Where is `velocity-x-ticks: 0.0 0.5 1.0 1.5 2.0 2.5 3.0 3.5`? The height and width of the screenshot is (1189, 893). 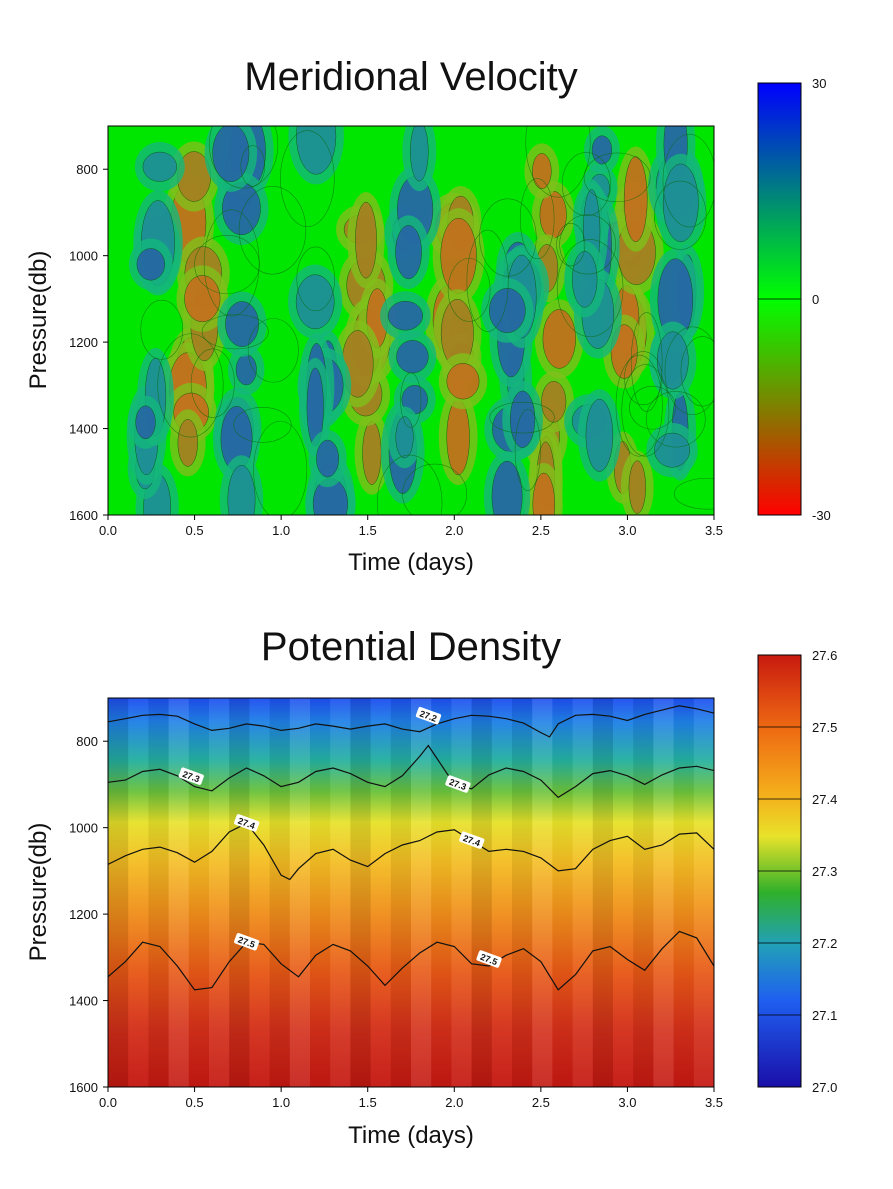
velocity-x-ticks: 0.0 0.5 1.0 1.5 2.0 2.5 3.0 3.5 is located at coordinates (411, 526).